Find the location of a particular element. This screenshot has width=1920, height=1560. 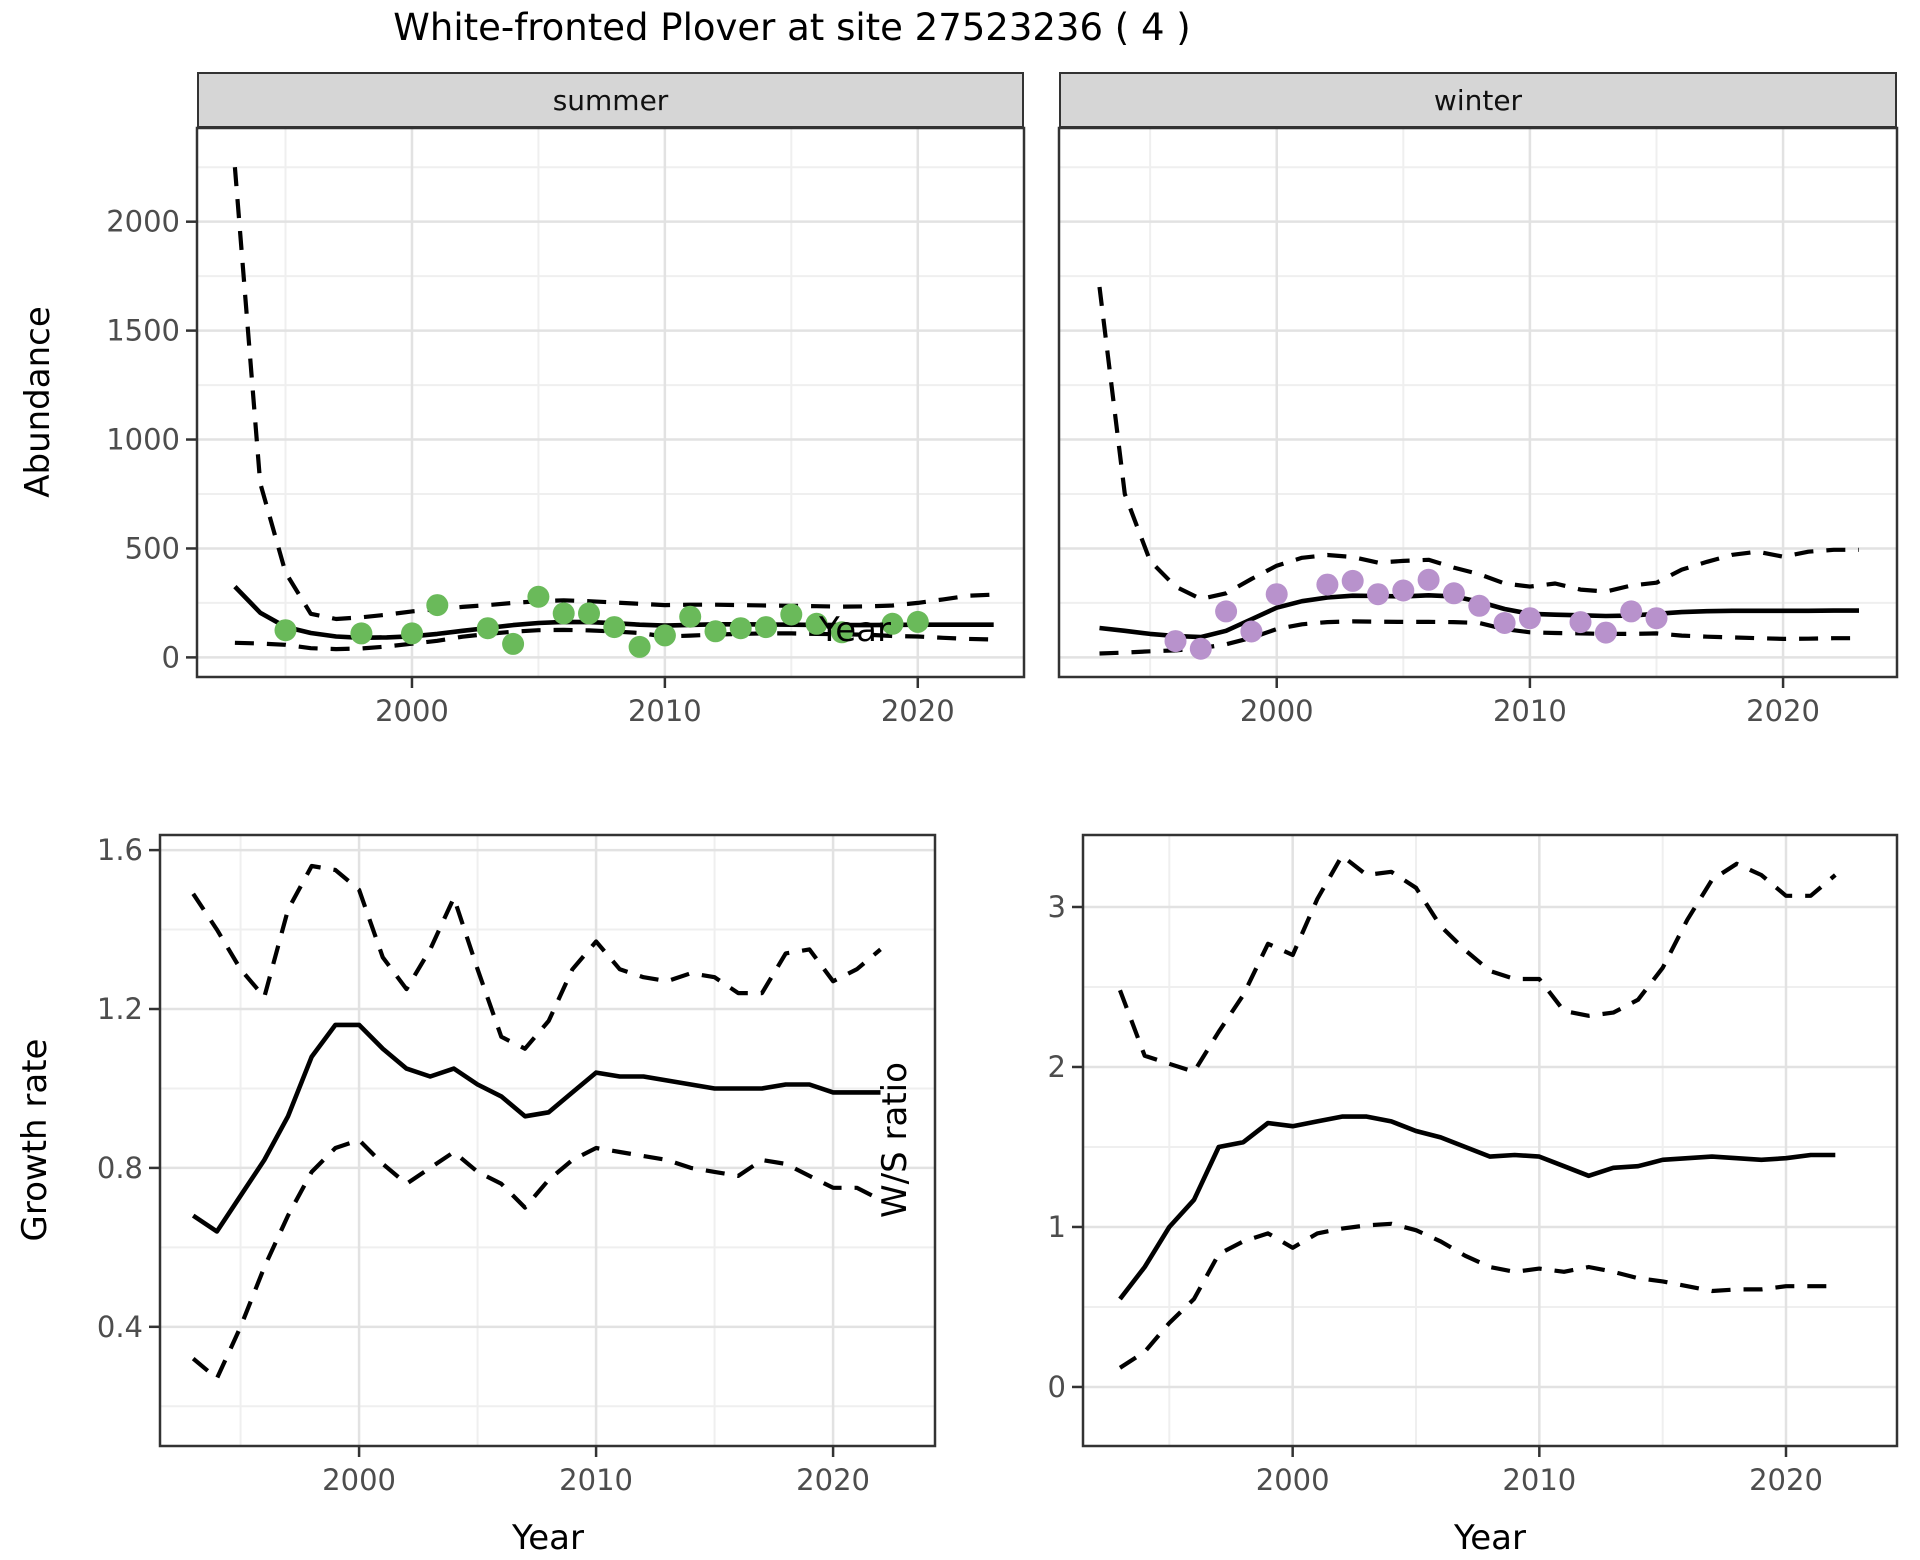

y-tick-label: 2 is located at coordinates (1057, 1067).